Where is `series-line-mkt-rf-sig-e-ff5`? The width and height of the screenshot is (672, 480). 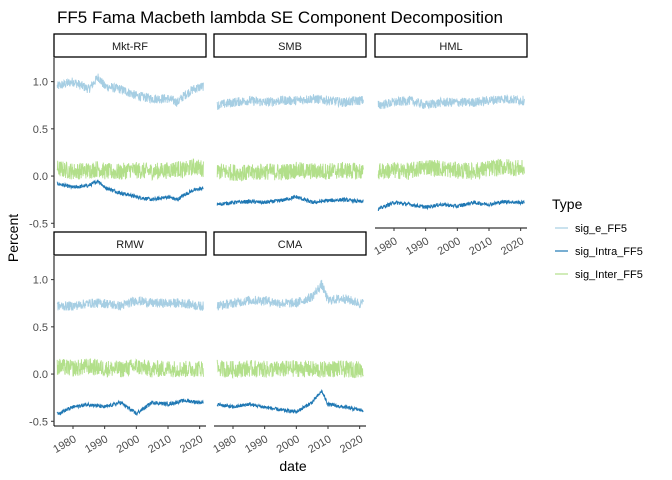 series-line-mkt-rf-sig-e-ff5 is located at coordinates (130, 90).